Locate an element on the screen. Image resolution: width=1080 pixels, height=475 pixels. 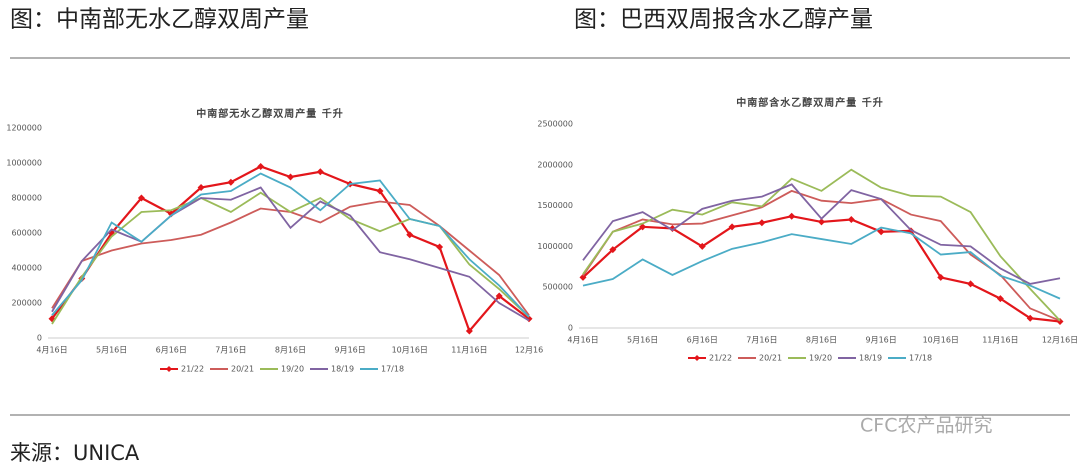
y-tick-label: 200000 is located at coordinates (26, 303).